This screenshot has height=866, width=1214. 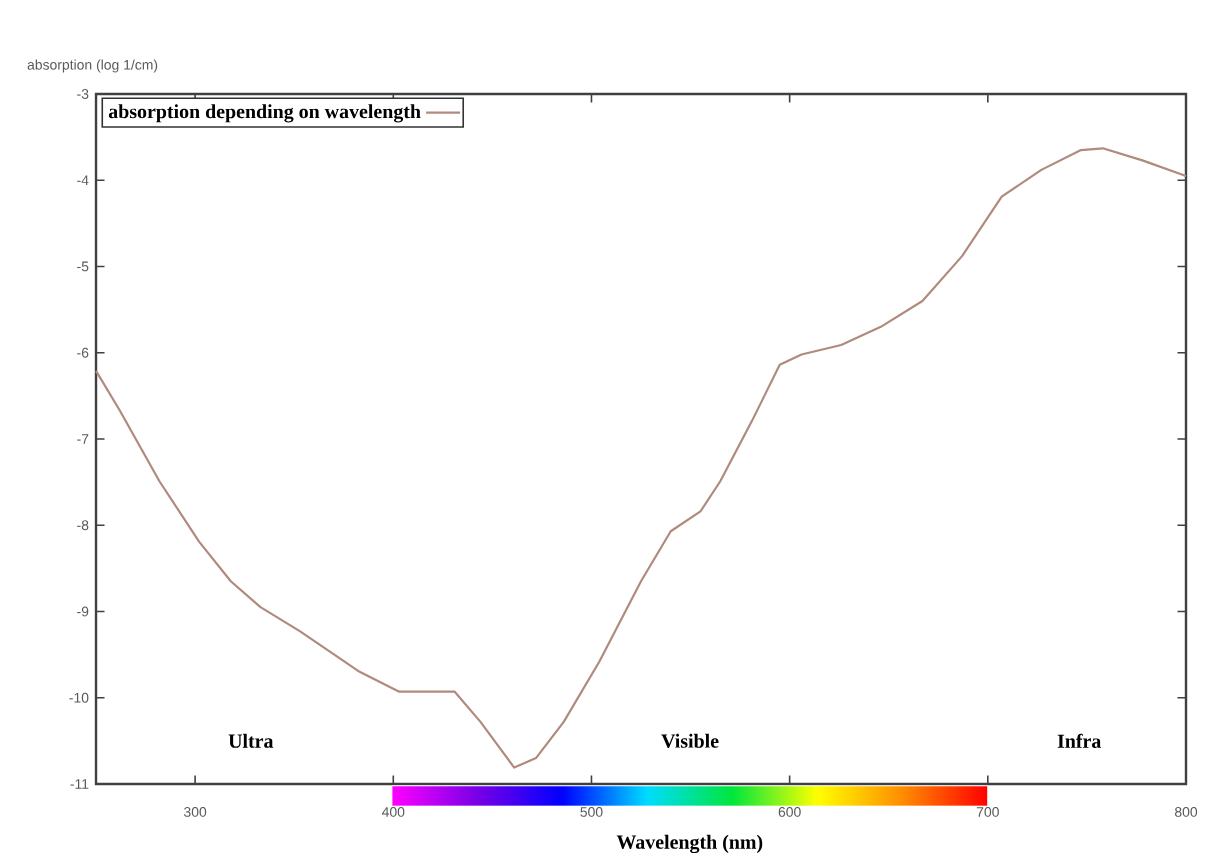 I want to click on annotation: Visible, so click(x=690, y=740).